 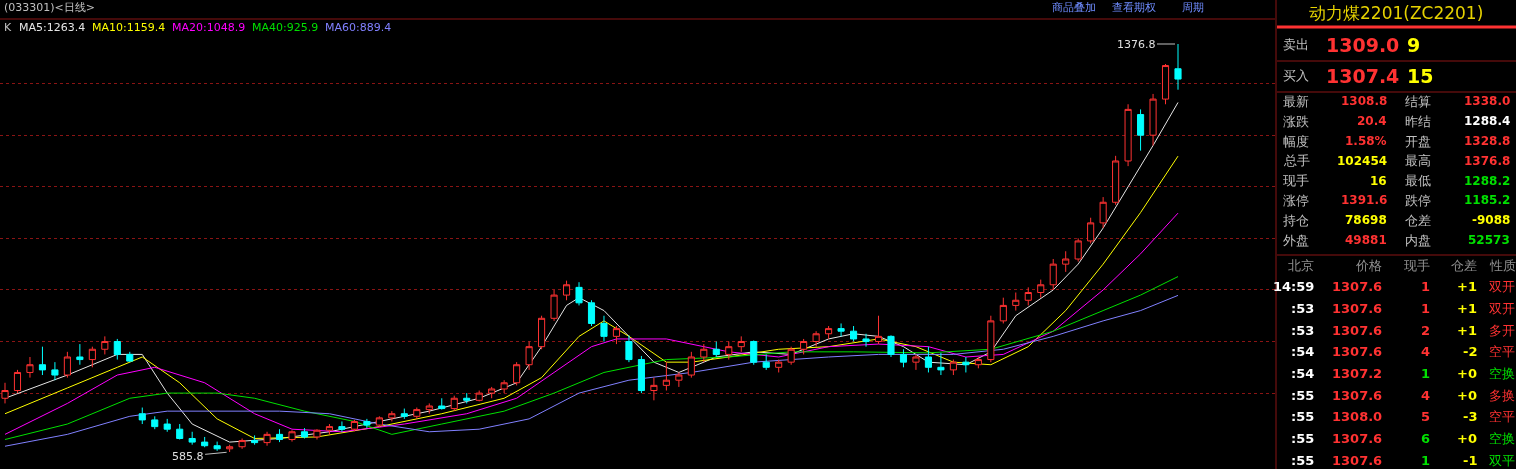 What do you see at coordinates (1372, 121) in the screenshot?
I see `text: 20.4` at bounding box center [1372, 121].